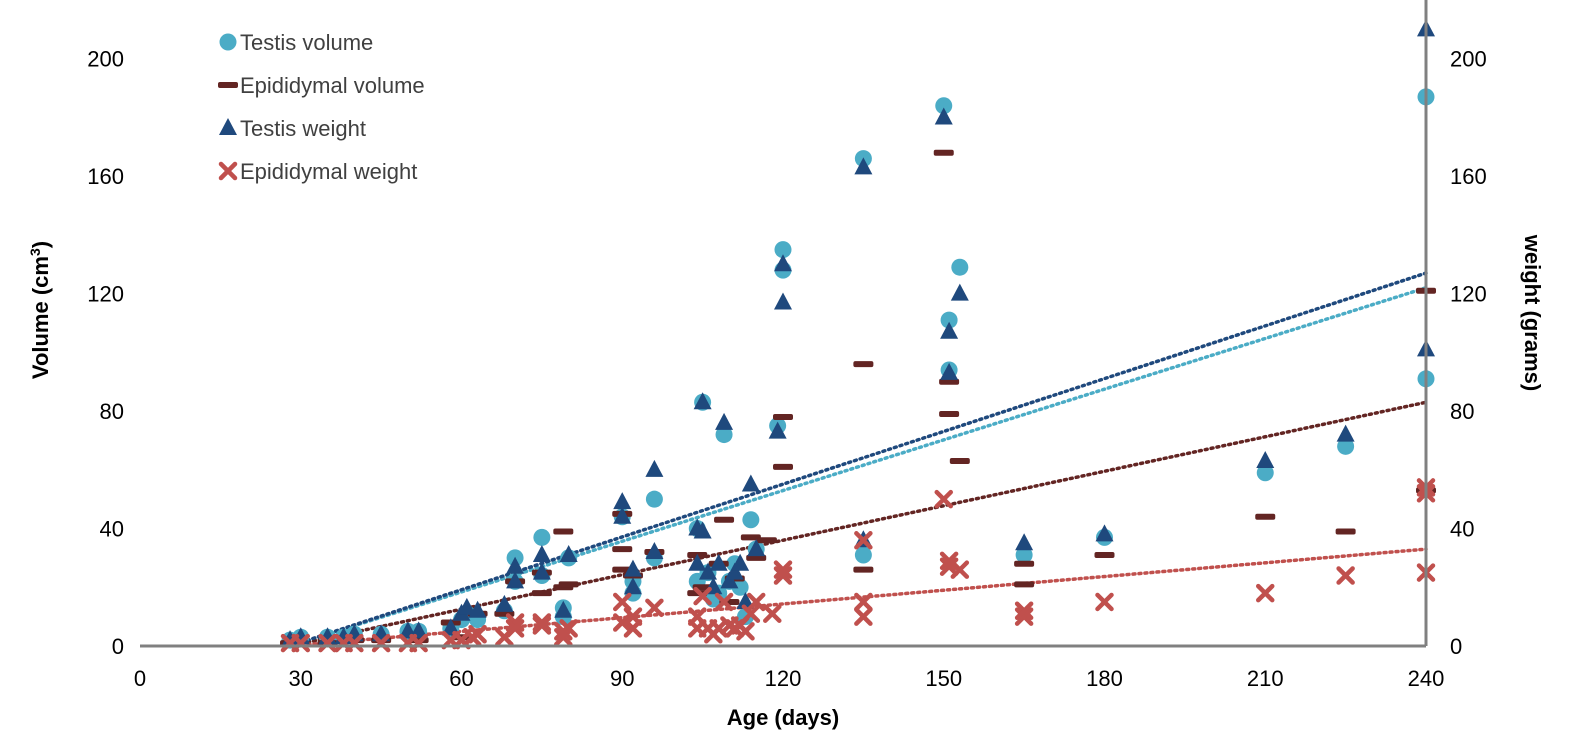 The image size is (1570, 756). What do you see at coordinates (943, 678) in the screenshot?
I see `x-tick-label: 150` at bounding box center [943, 678].